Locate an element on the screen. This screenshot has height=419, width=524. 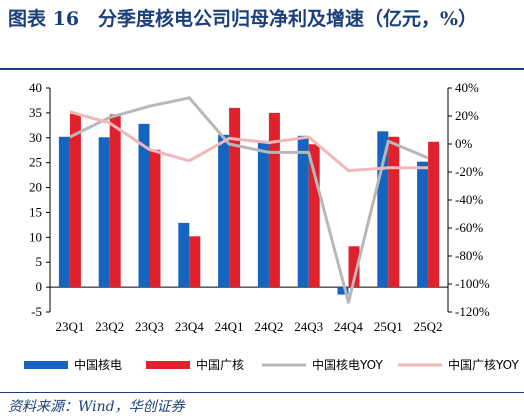
category-label: 23Q4 is located at coordinates (189, 326).